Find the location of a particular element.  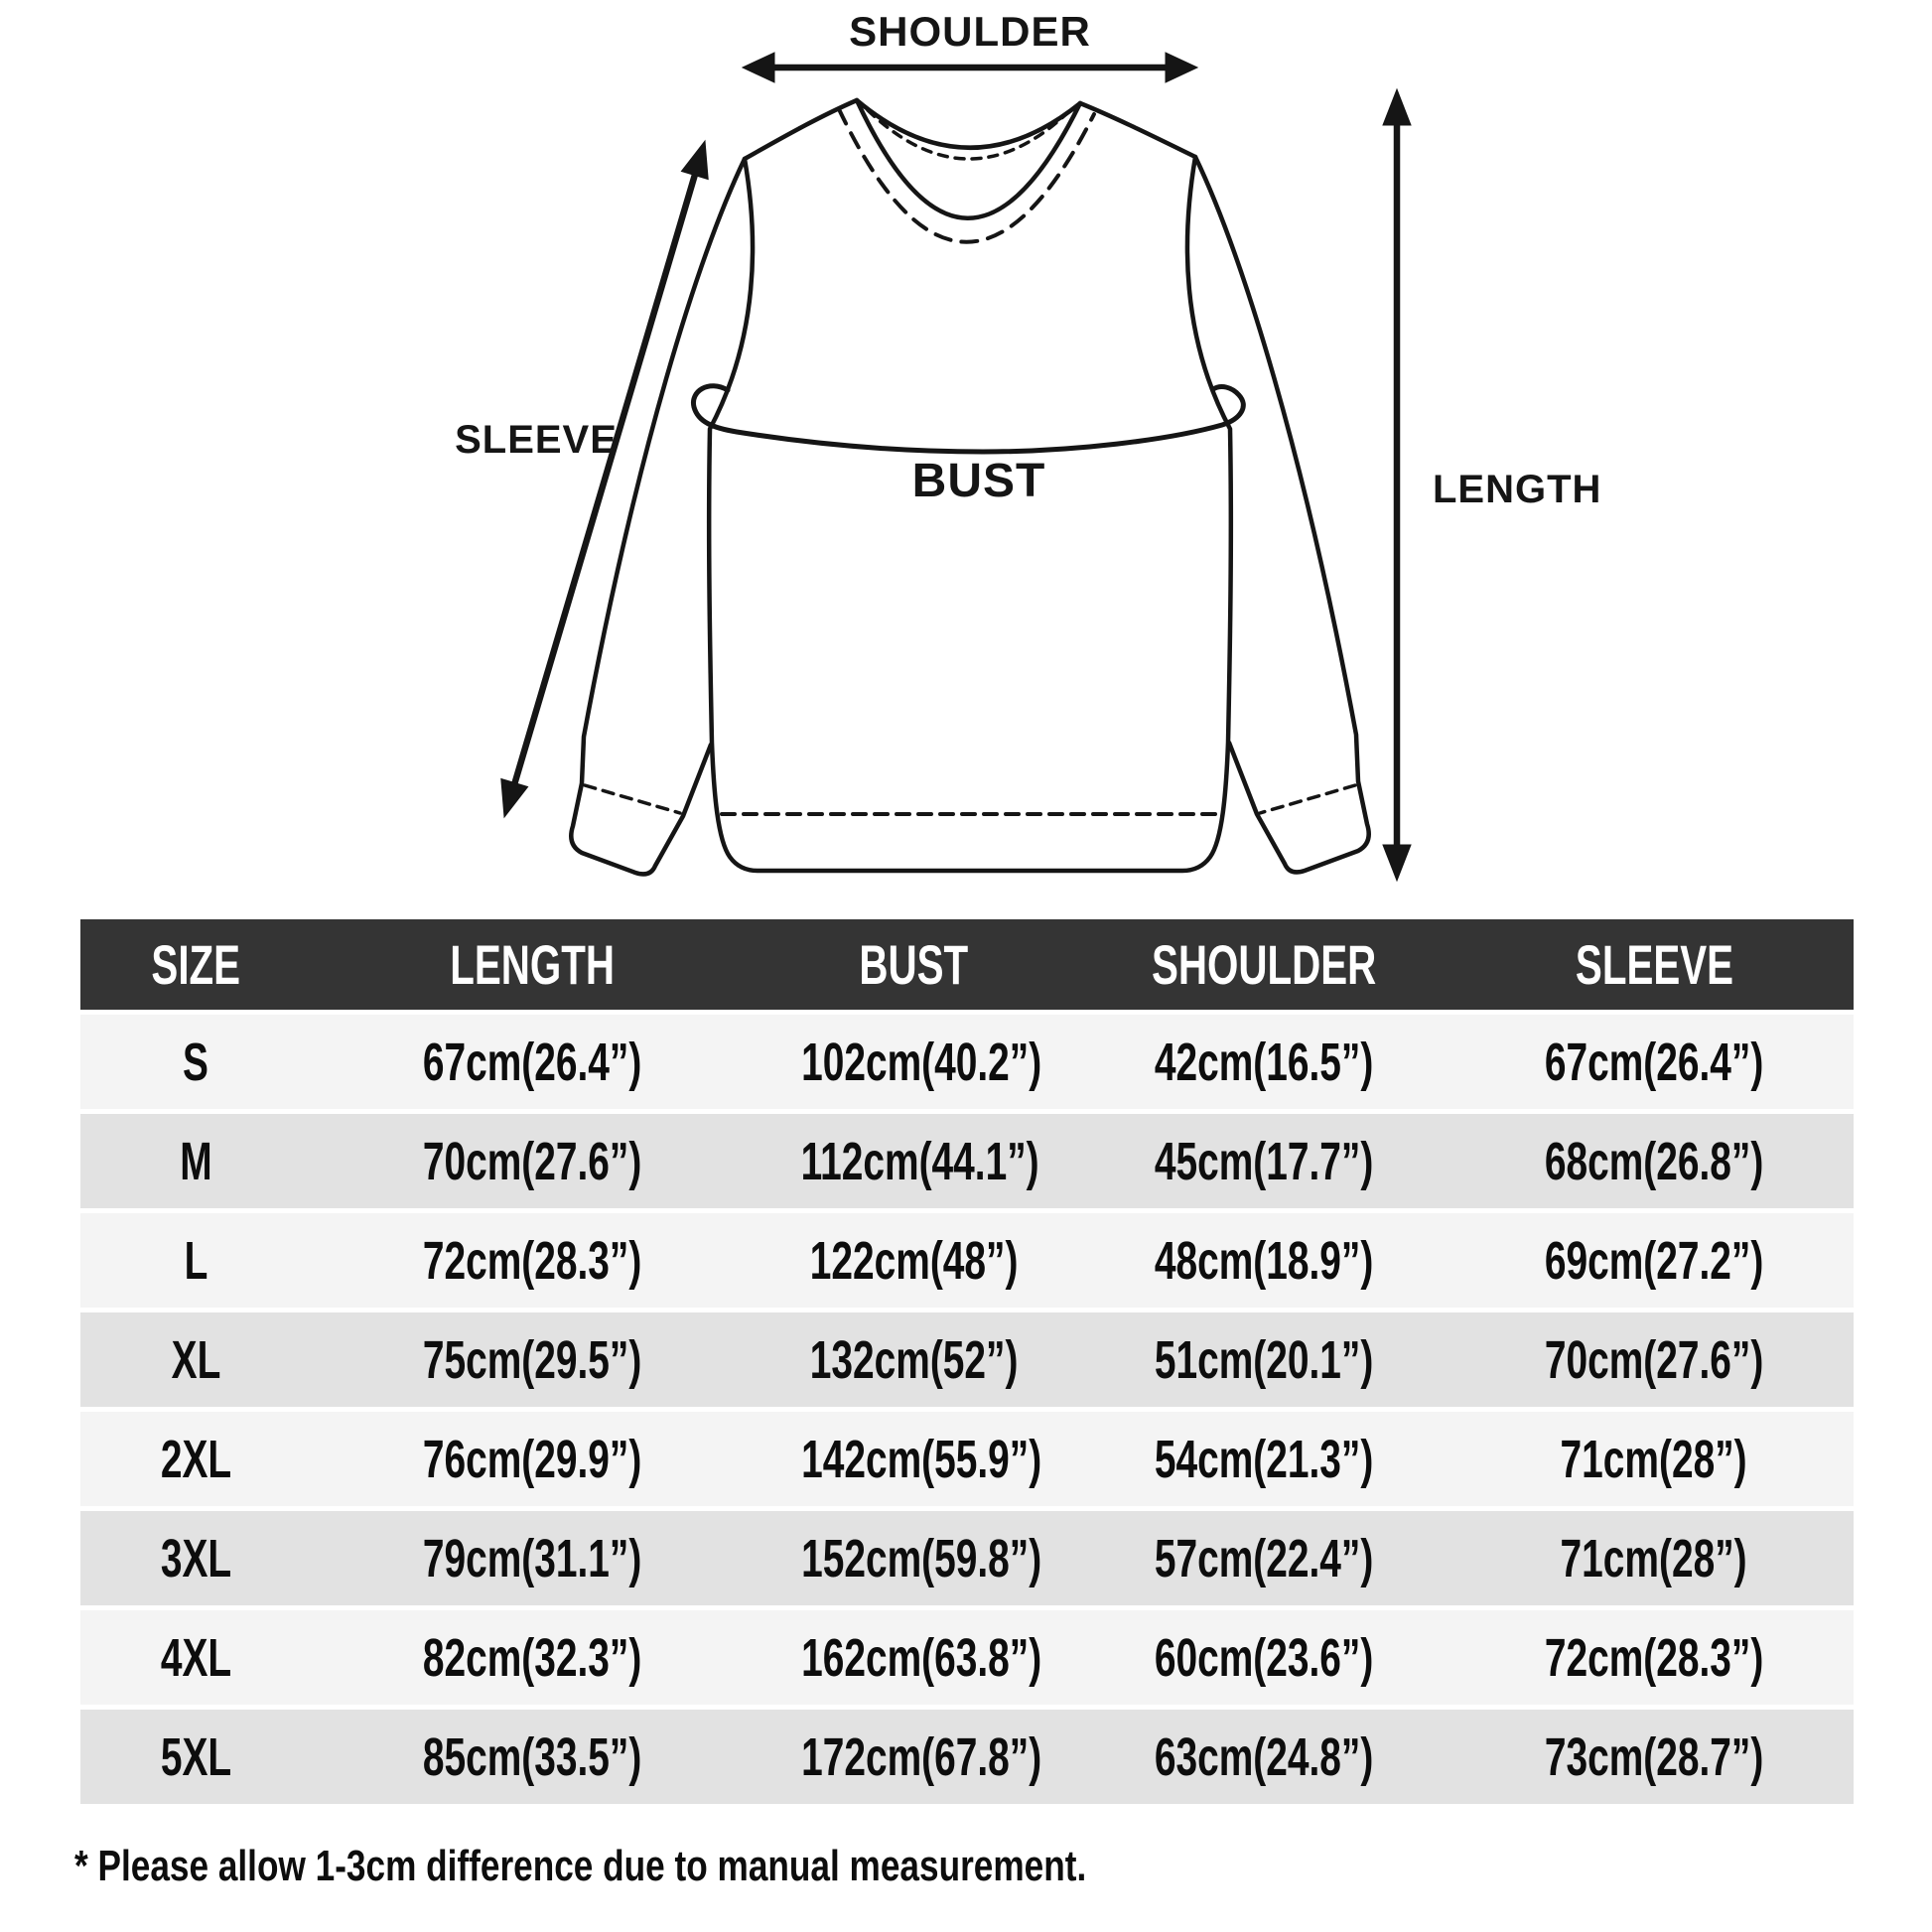

cell-bust-text: 112cm(44.1”) is located at coordinates (919, 1161).